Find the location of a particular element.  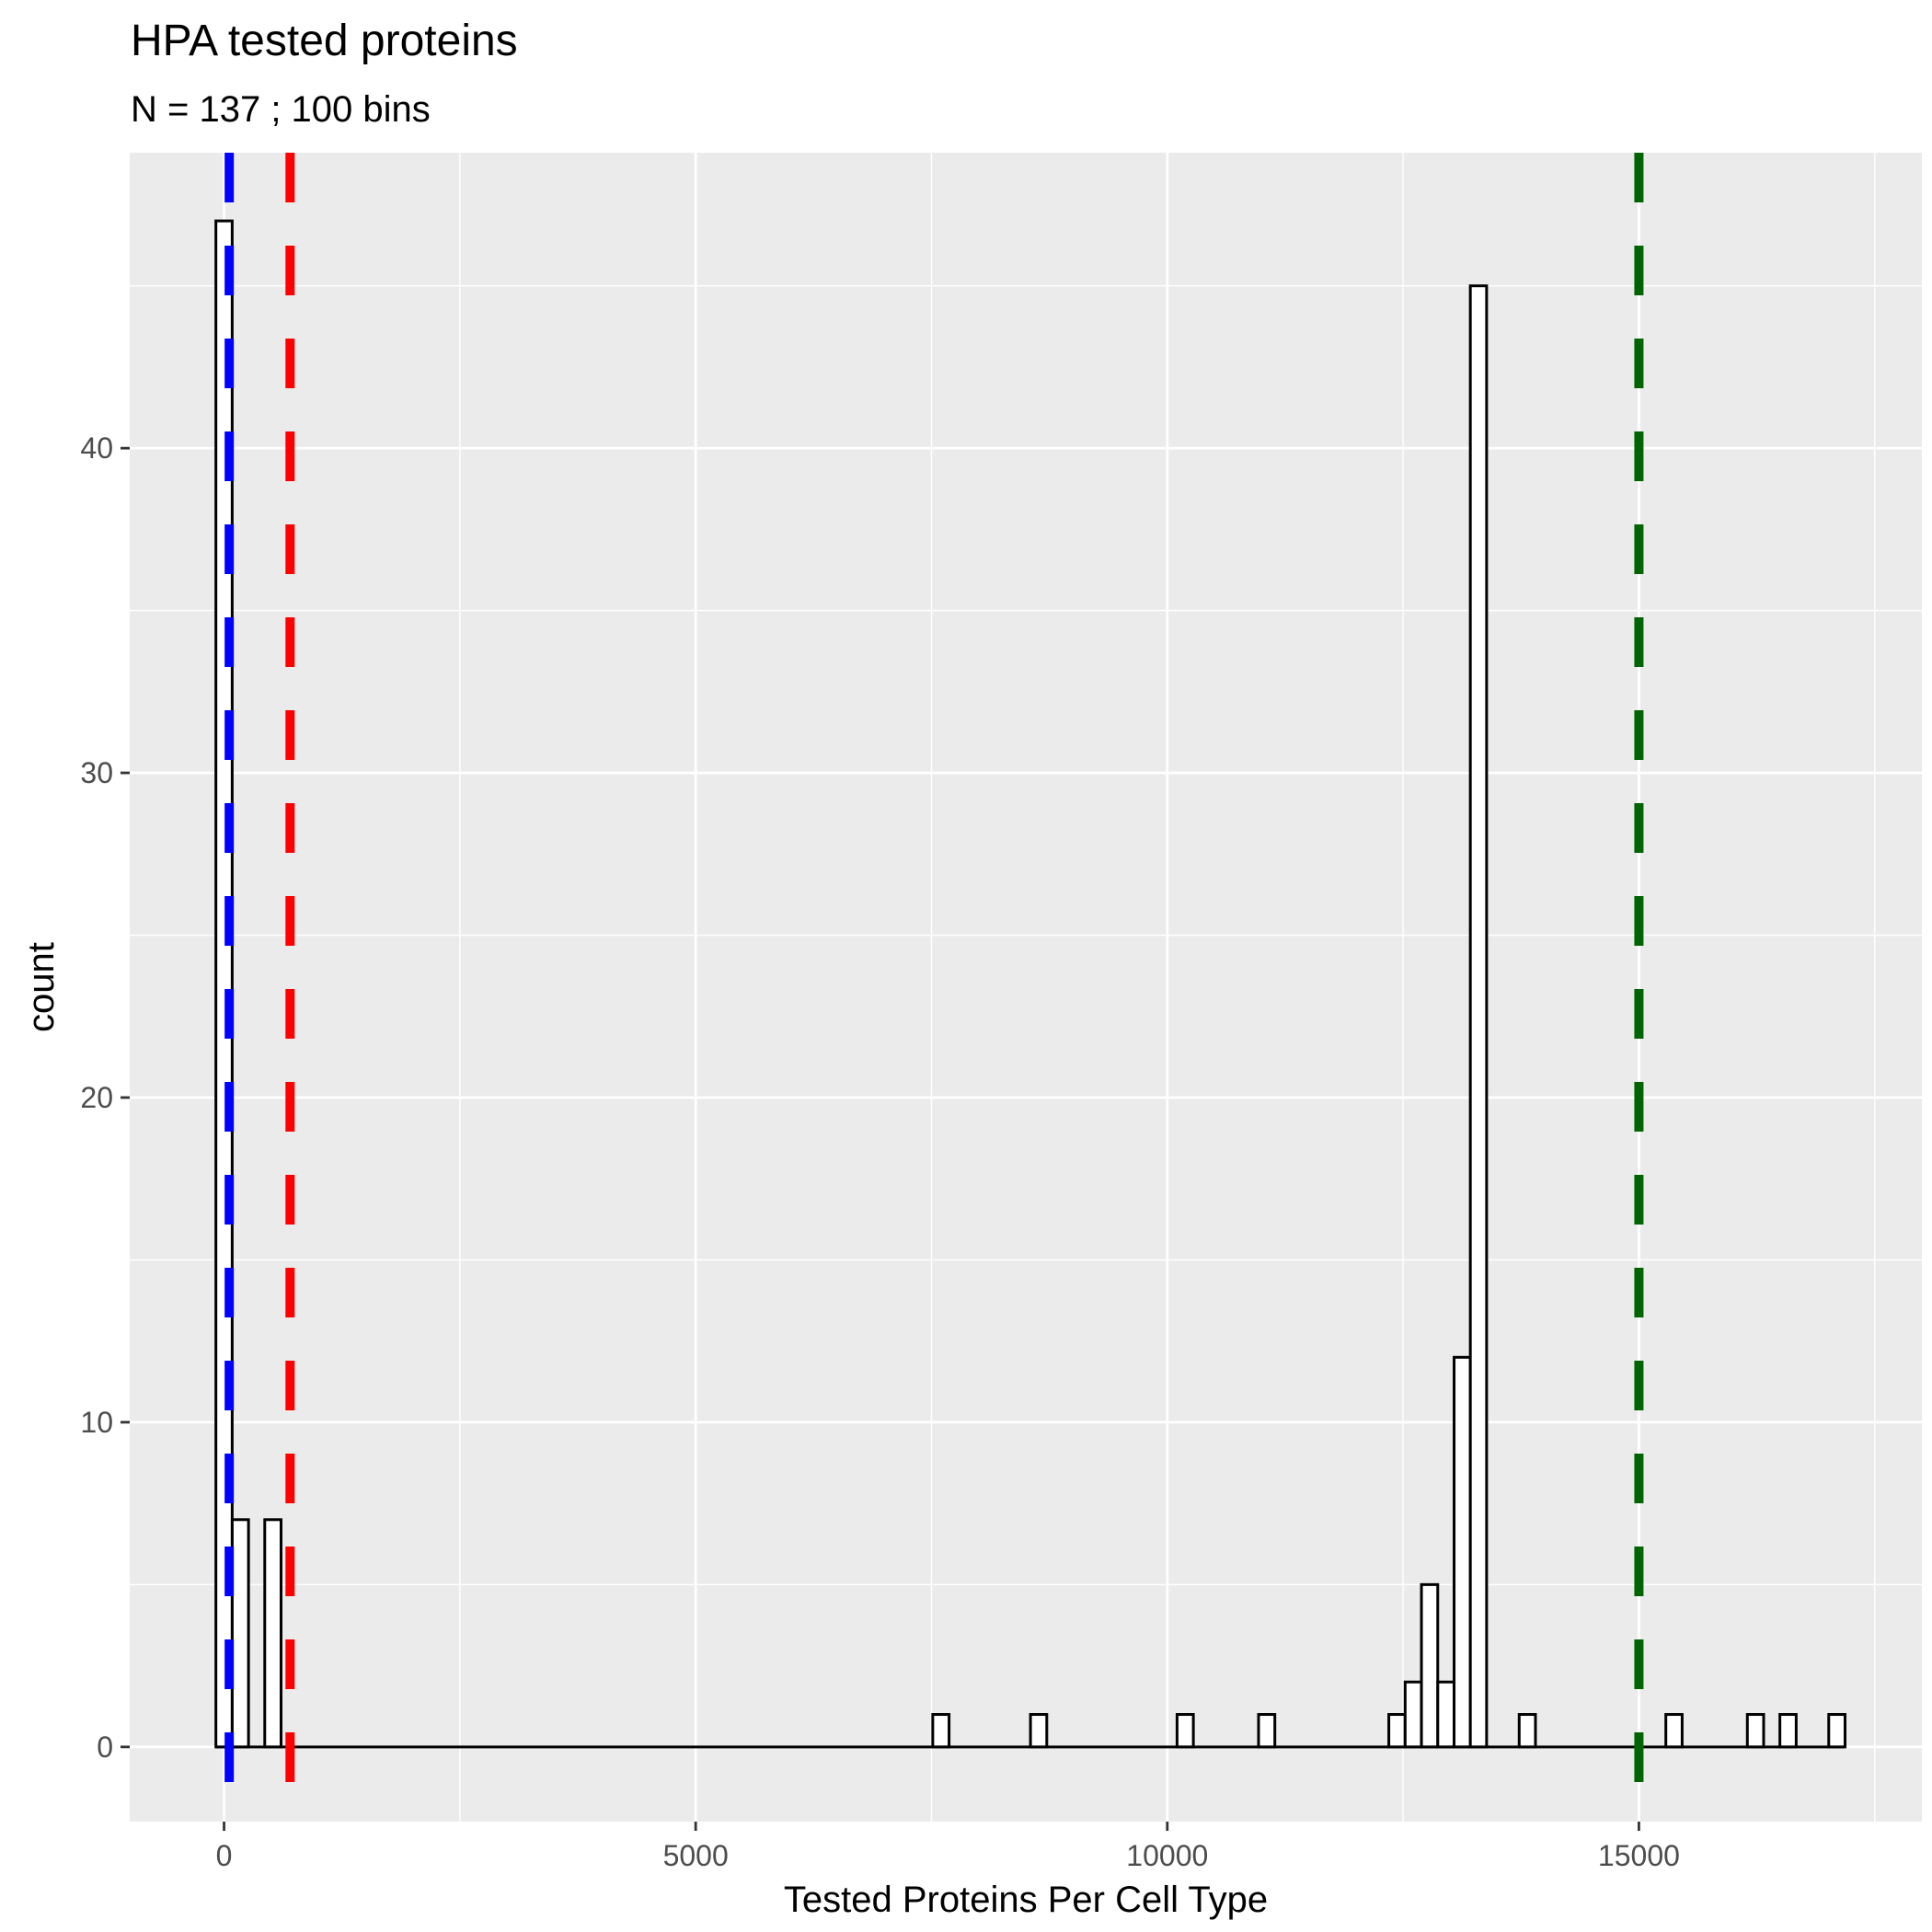

chart-title: HPA tested proteins is located at coordinates (324, 41).